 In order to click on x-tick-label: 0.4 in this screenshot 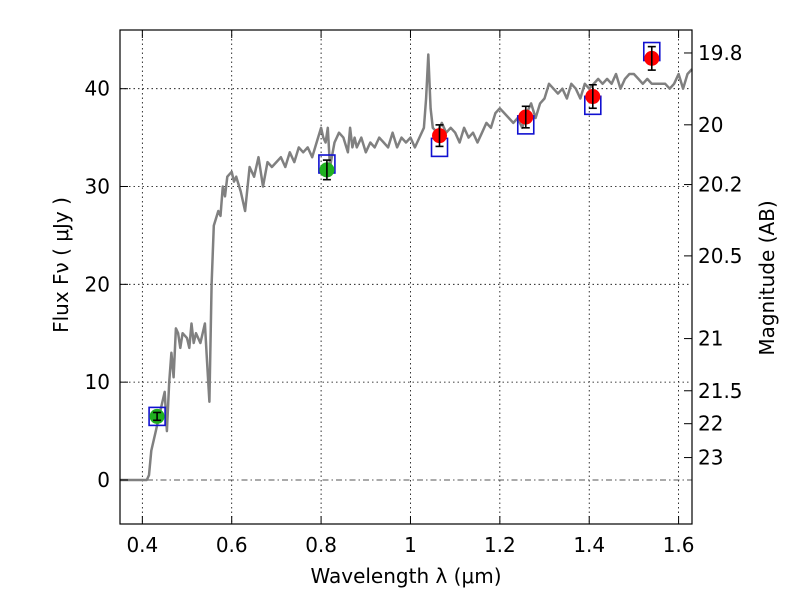, I will do `click(142, 545)`.